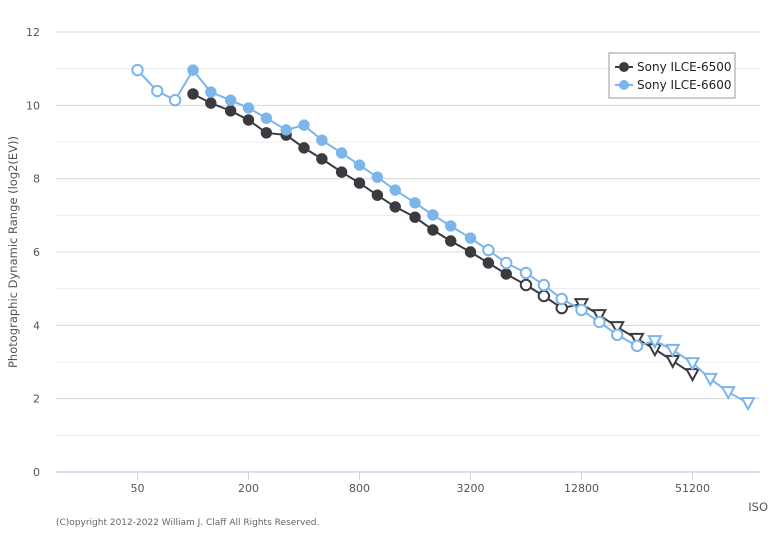  I want to click on x-axis-title: ISO, so click(758, 507).